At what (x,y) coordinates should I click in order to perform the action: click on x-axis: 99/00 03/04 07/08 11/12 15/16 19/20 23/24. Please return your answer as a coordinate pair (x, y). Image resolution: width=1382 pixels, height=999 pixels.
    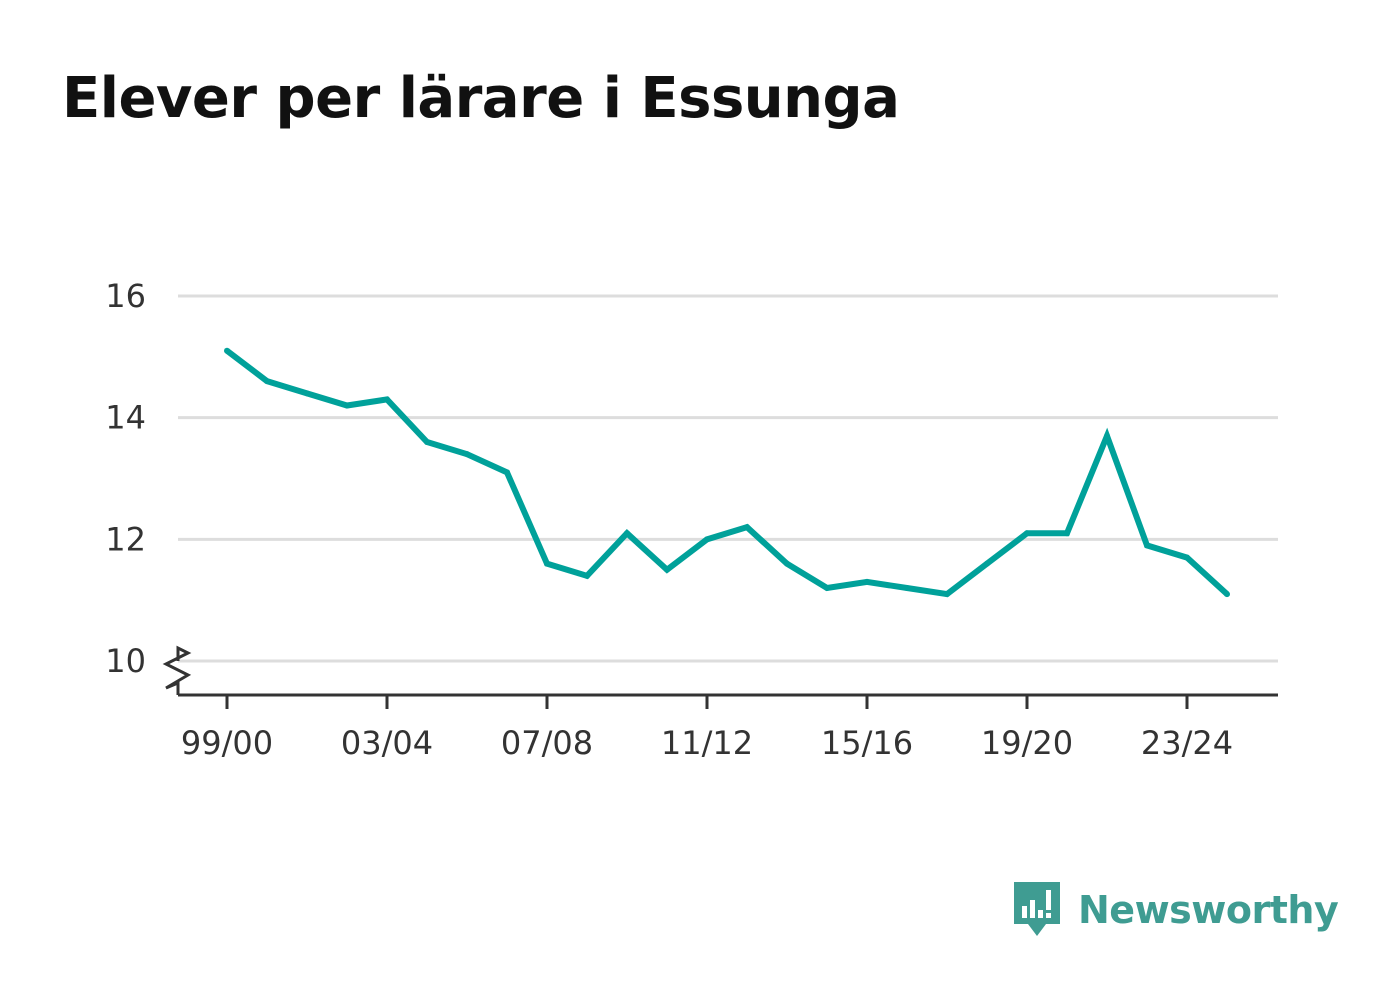
    Looking at the image, I should click on (720, 703).